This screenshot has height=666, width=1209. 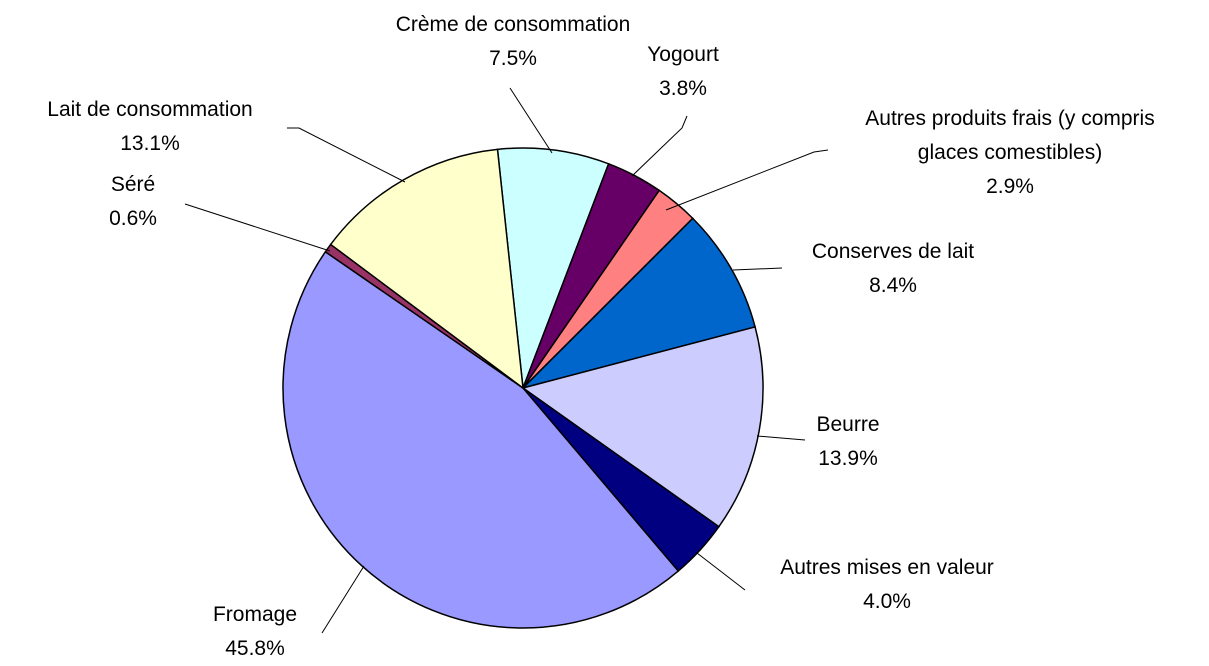 I want to click on value-label: 0.6%, so click(x=133, y=218).